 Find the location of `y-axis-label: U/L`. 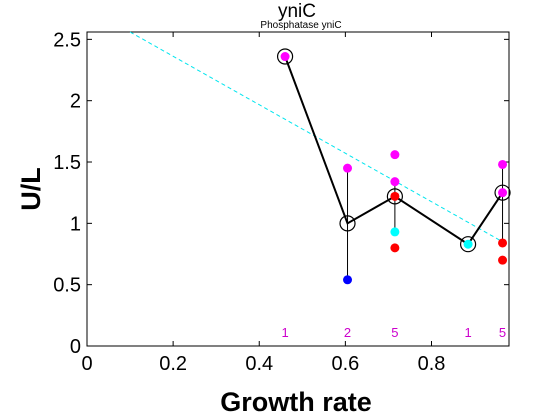

y-axis-label: U/L is located at coordinates (31, 189).